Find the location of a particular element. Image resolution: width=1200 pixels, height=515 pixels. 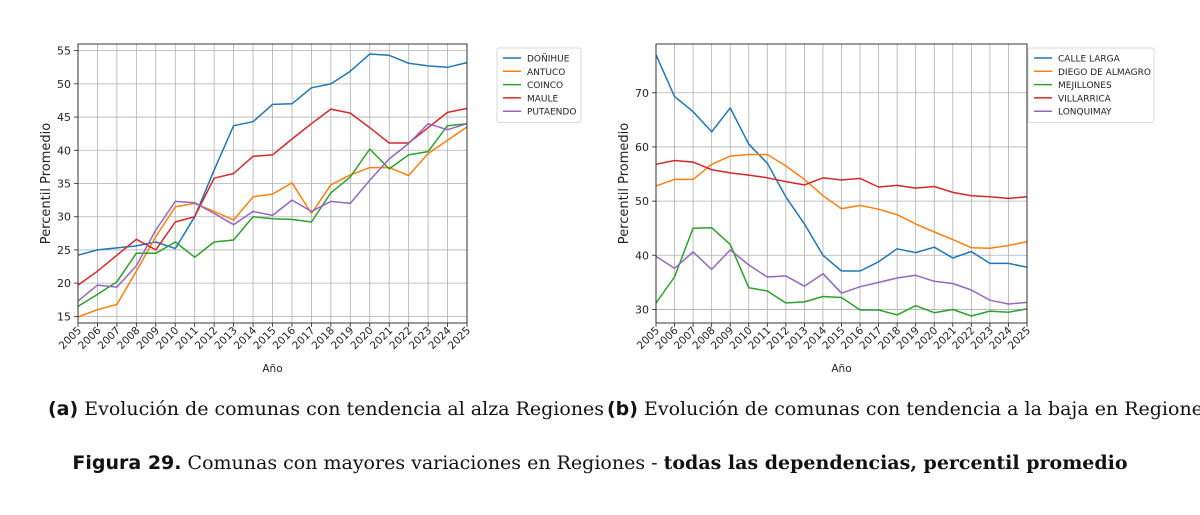

chart-b-legend-box is located at coordinates (1091, 85).